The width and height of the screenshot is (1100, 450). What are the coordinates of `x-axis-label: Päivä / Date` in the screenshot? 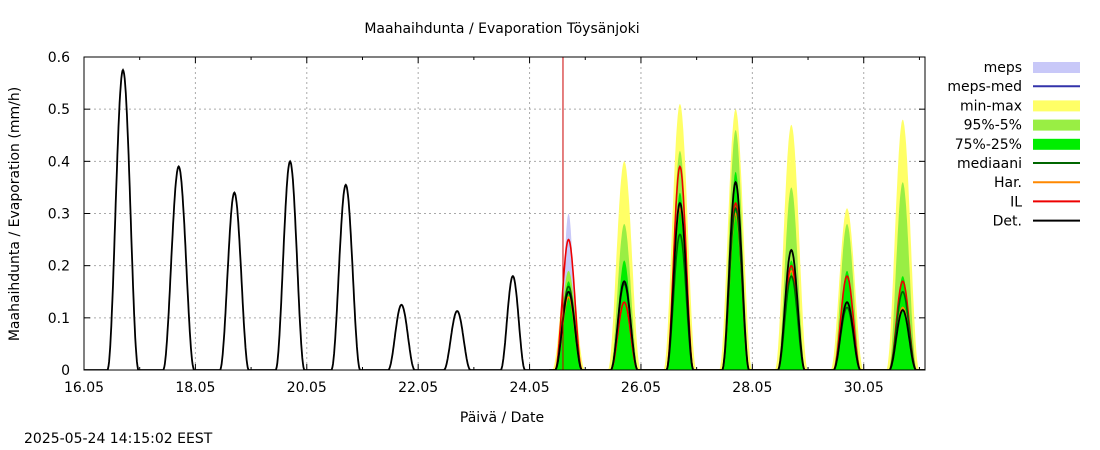 It's located at (502, 418).